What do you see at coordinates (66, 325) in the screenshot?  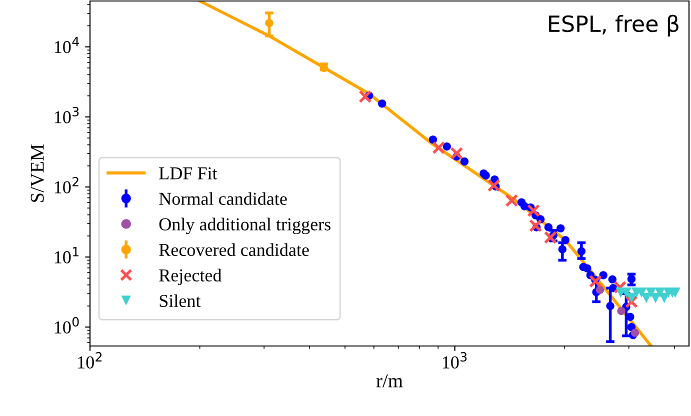 I see `y-tick-label: 10$^{0}$` at bounding box center [66, 325].